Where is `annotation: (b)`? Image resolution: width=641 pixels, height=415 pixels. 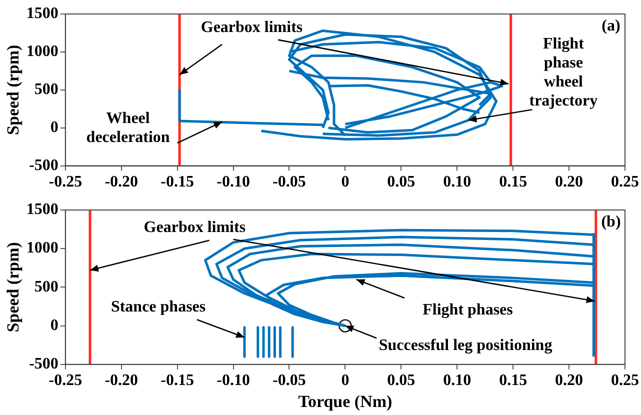 annotation: (b) is located at coordinates (611, 221).